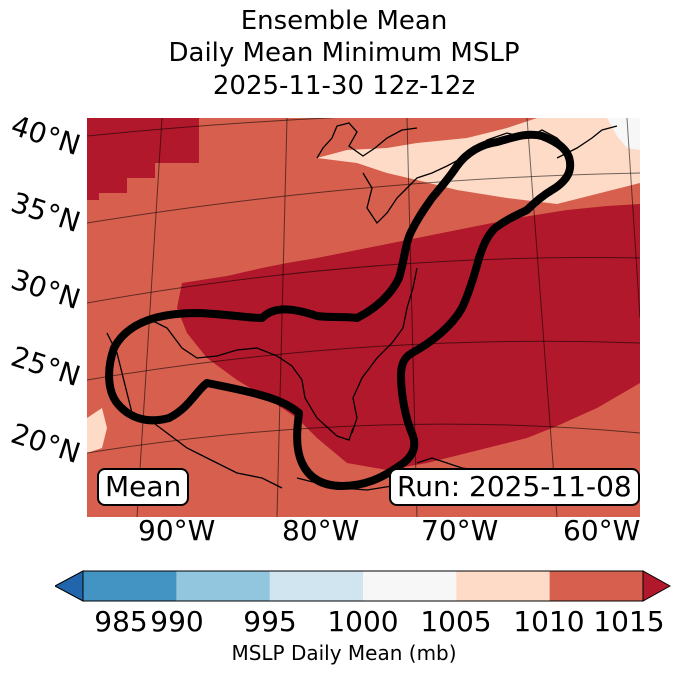  Describe the element at coordinates (46, 366) in the screenshot. I see `lat-label-25: 25°N` at that location.